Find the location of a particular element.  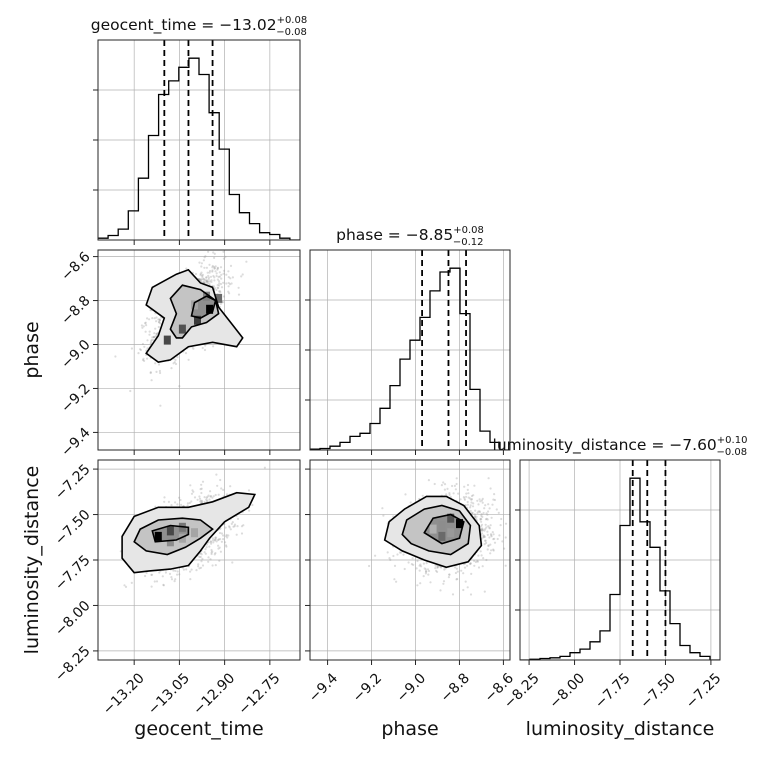

title-main-phase: phase = −8.85 is located at coordinates (394, 235).